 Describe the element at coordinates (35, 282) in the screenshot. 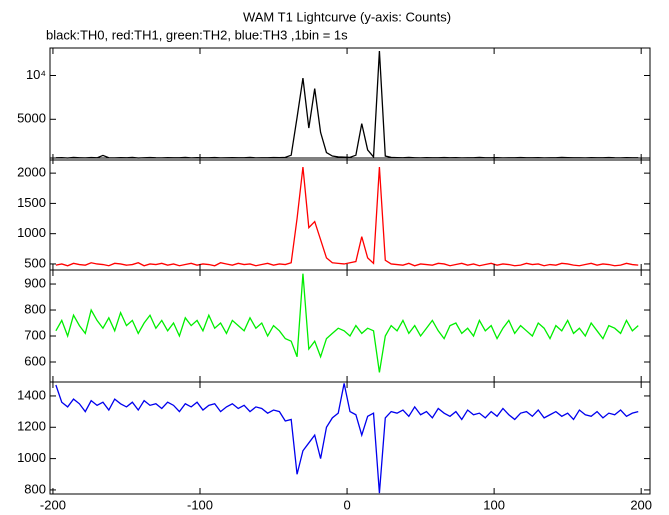

I see `y-tick-label: 900` at that location.